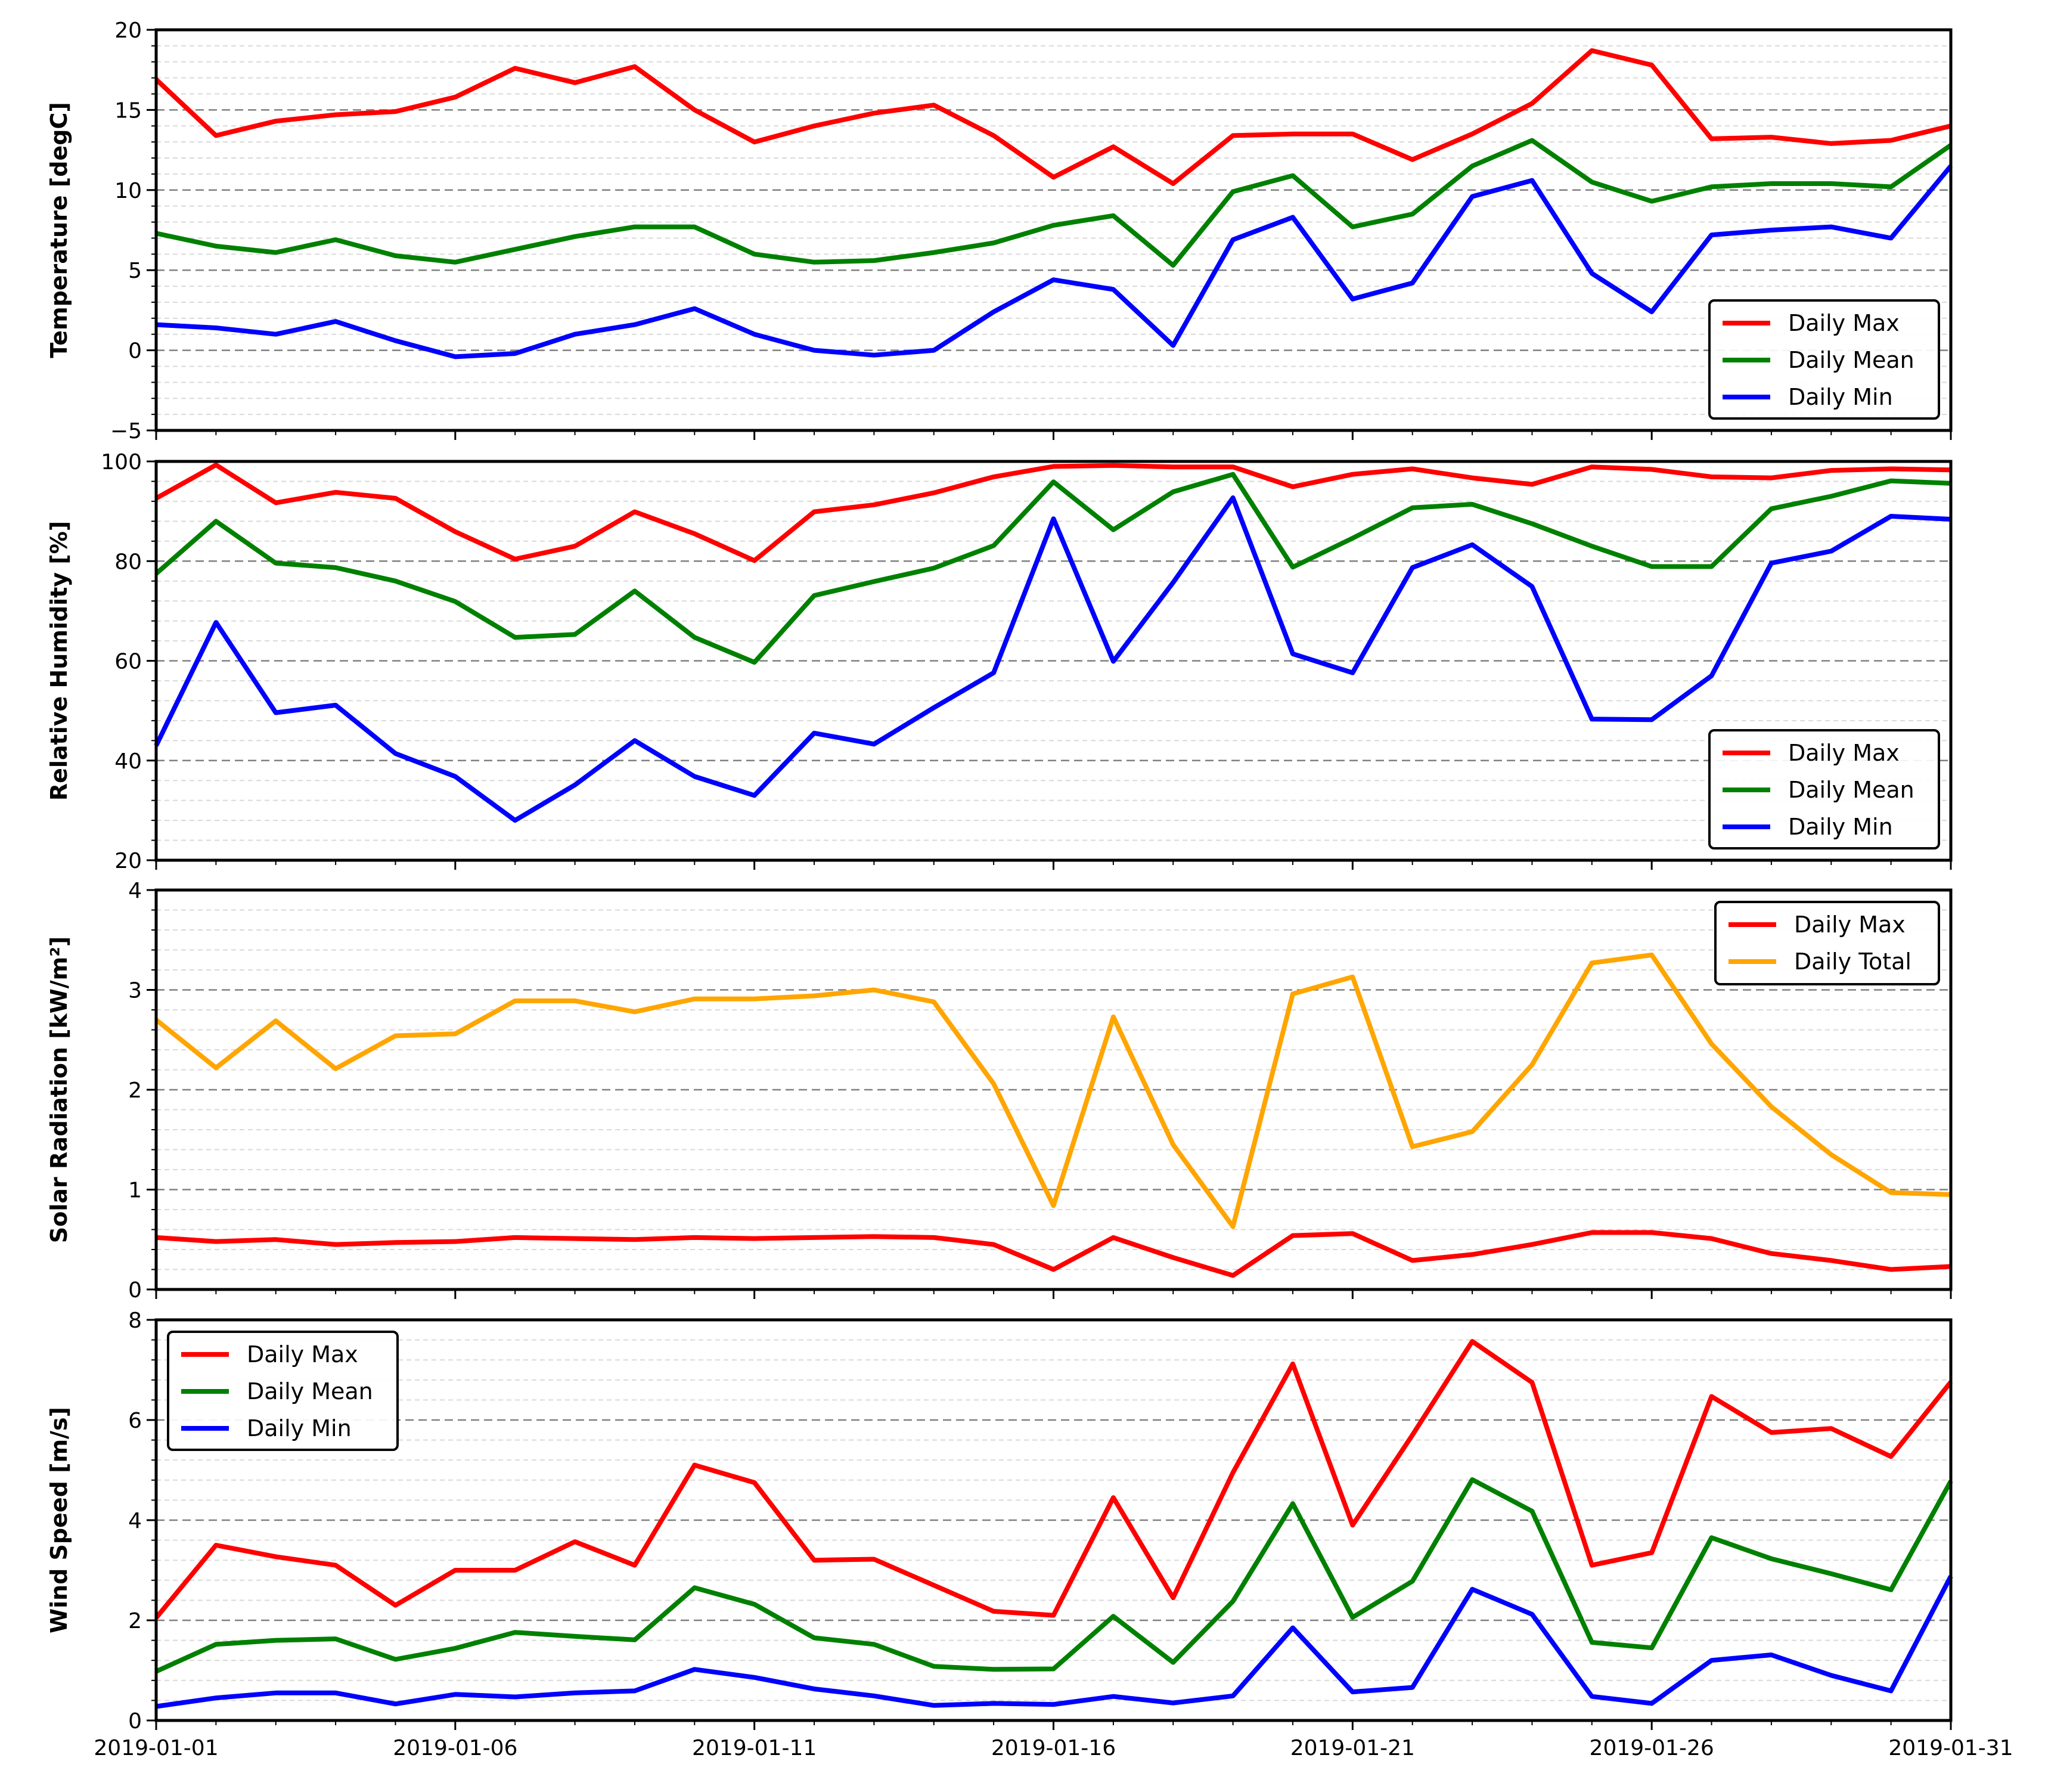  Describe the element at coordinates (1053, 1748) in the screenshot. I see `x-tick-label: 2019-01-16` at that location.